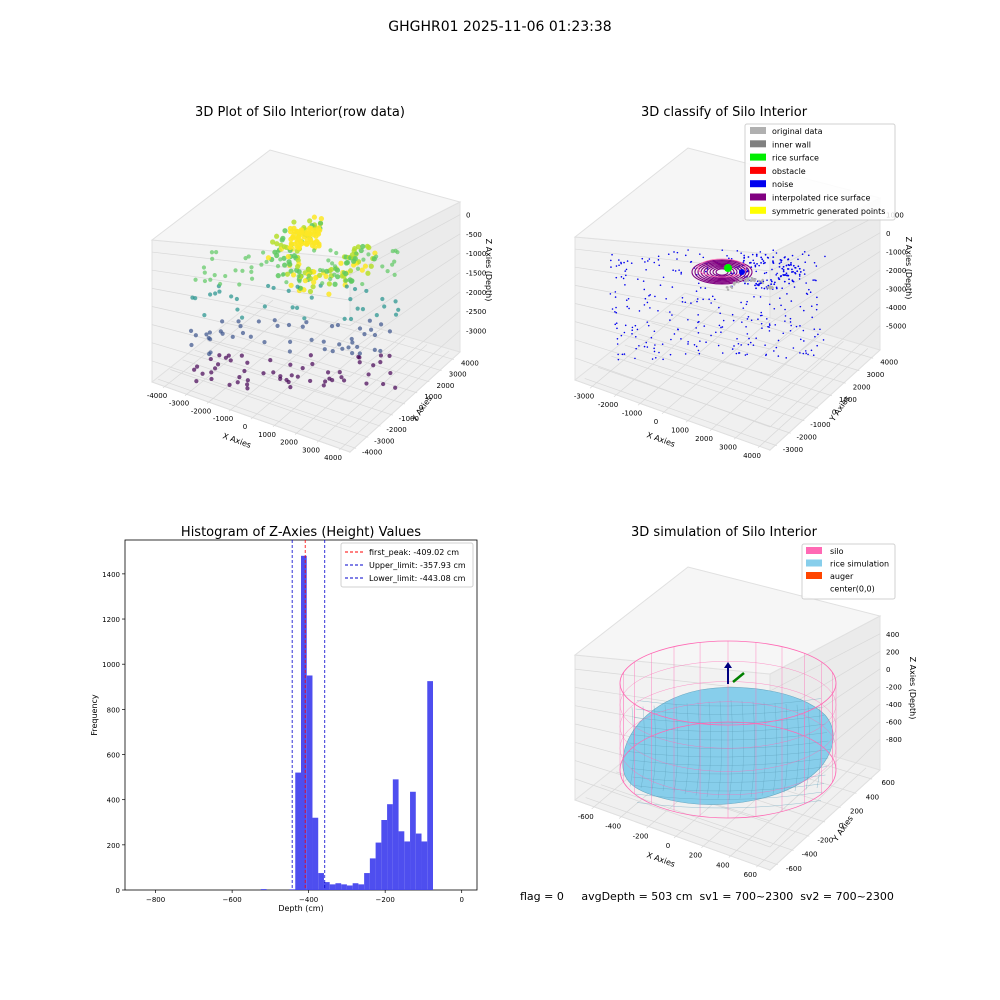 The width and height of the screenshot is (1000, 1000). I want to click on hist-x-label: Depth (cm), so click(300, 908).